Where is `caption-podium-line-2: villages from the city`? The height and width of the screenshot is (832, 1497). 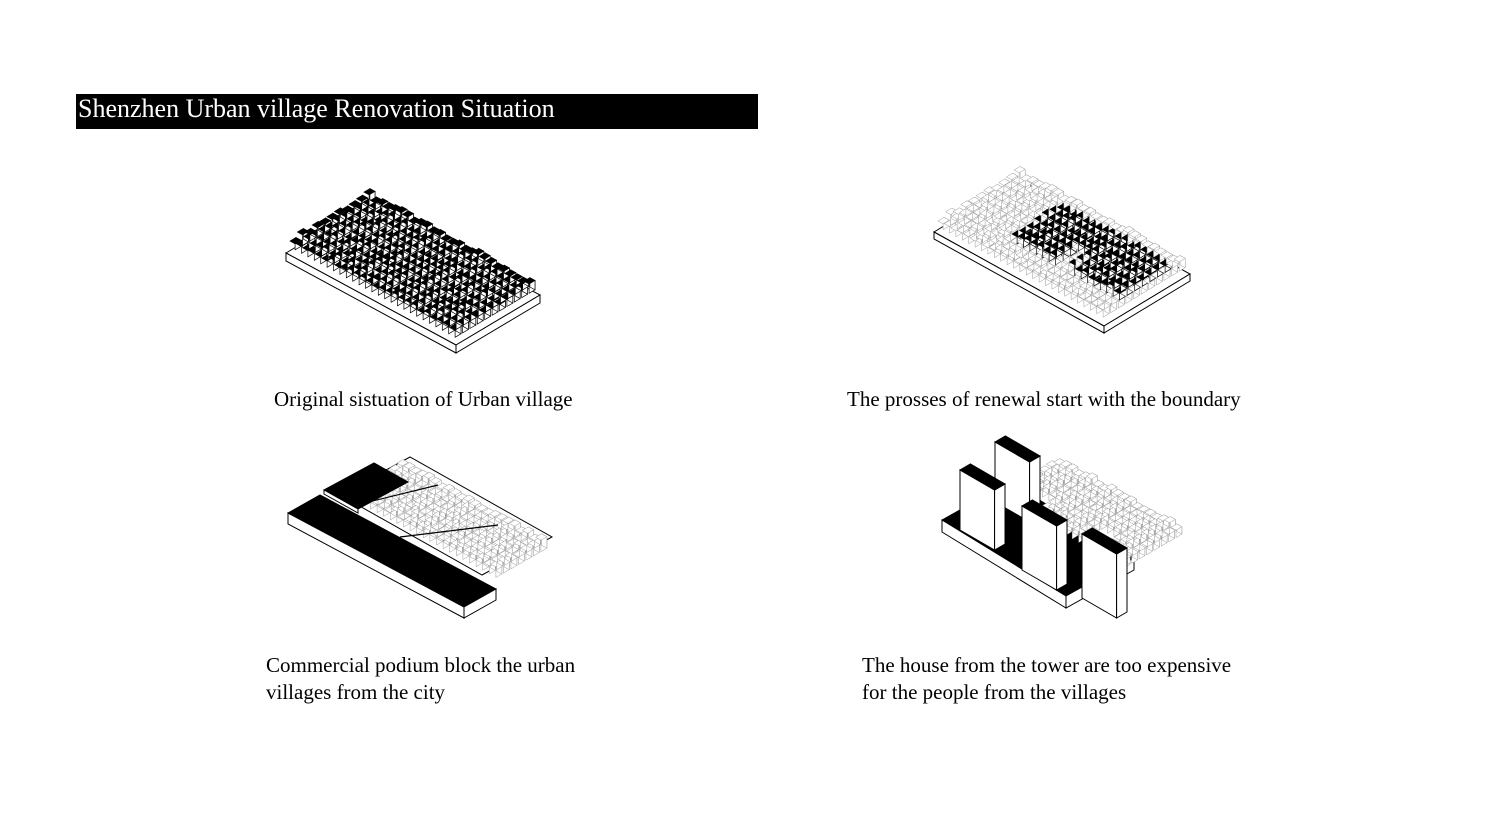 caption-podium-line-2: villages from the city is located at coordinates (356, 692).